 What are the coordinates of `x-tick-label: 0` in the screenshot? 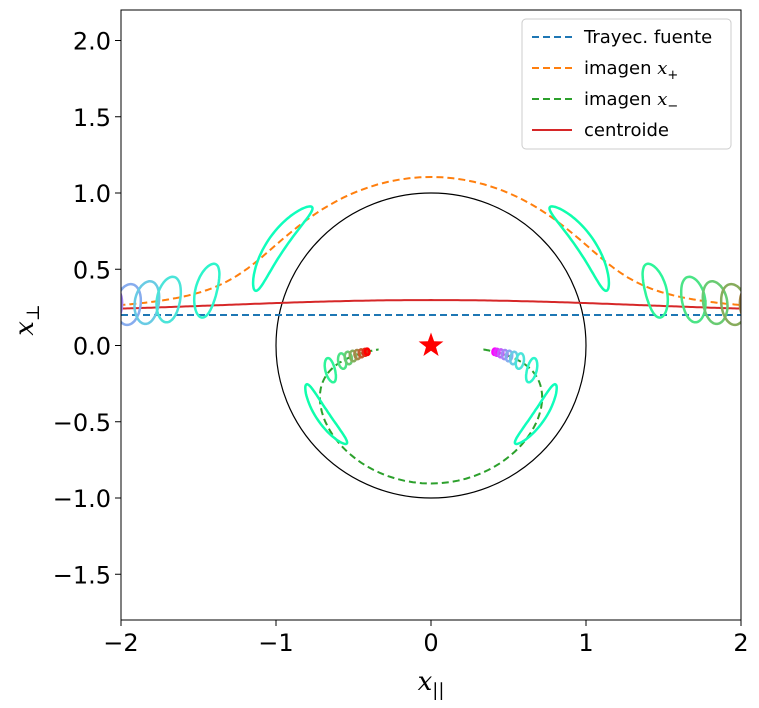 It's located at (430, 643).